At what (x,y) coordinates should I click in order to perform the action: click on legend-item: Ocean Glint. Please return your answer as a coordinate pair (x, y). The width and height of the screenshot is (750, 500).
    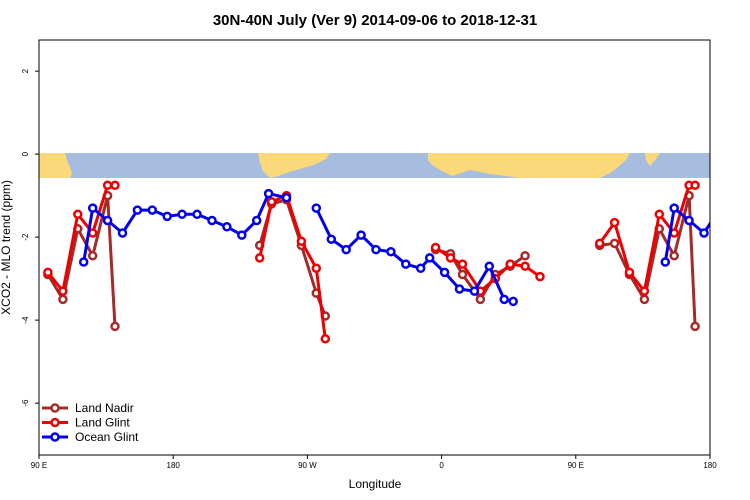
    Looking at the image, I should click on (90, 437).